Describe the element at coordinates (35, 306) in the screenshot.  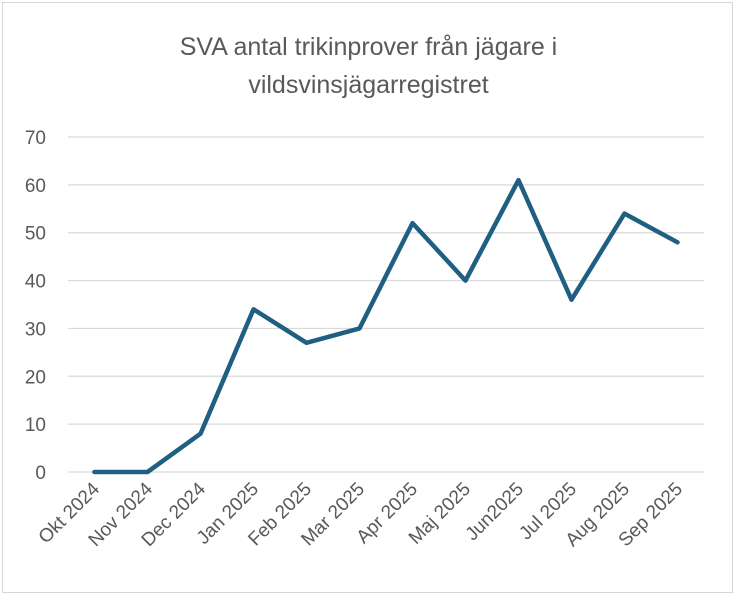
I see `y-axis-ticks: 0 10 20 30 40 50 60 70` at that location.